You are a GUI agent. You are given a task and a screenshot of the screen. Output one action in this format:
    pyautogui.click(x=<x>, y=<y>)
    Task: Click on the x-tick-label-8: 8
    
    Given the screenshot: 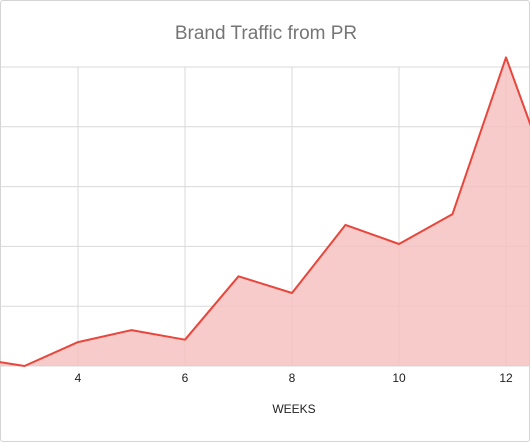 What is the action you would take?
    pyautogui.click(x=292, y=378)
    